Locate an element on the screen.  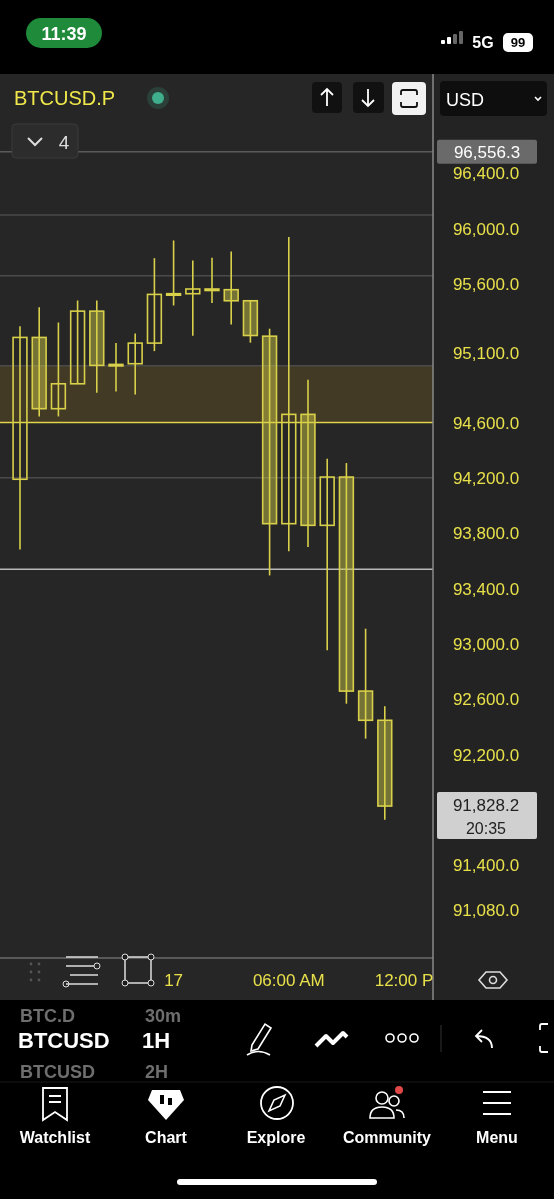
y-tick-label: 96,400.0 is located at coordinates (486, 174).